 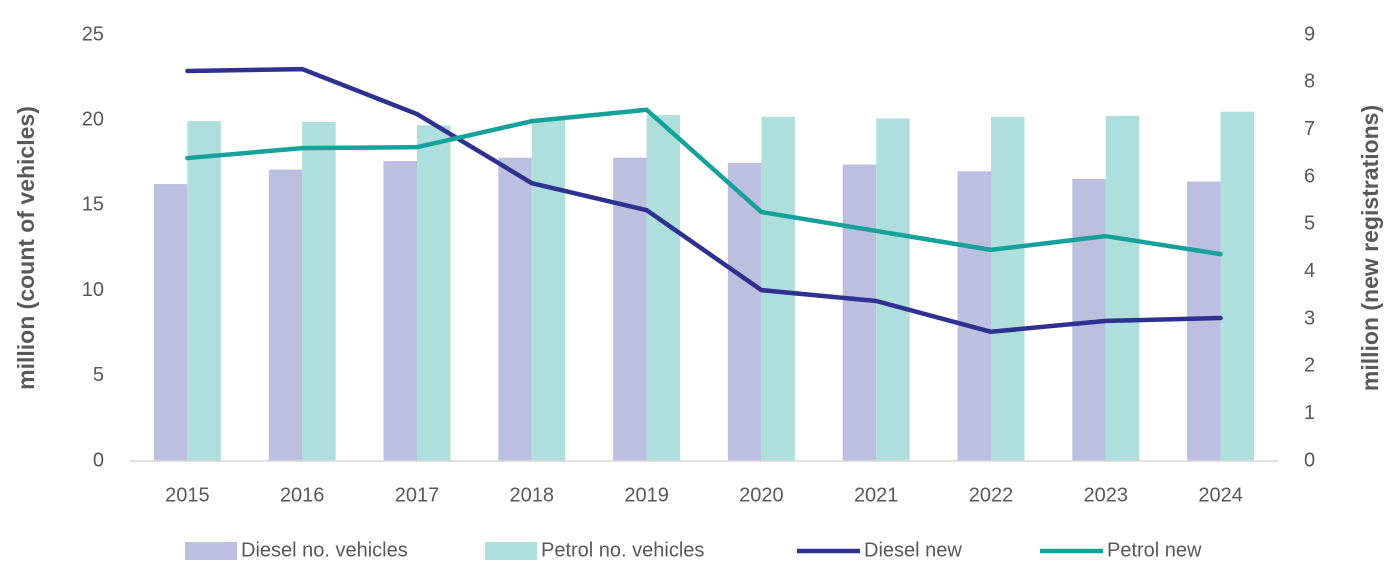 What do you see at coordinates (1154, 550) in the screenshot?
I see `legend-label: Petrol new` at bounding box center [1154, 550].